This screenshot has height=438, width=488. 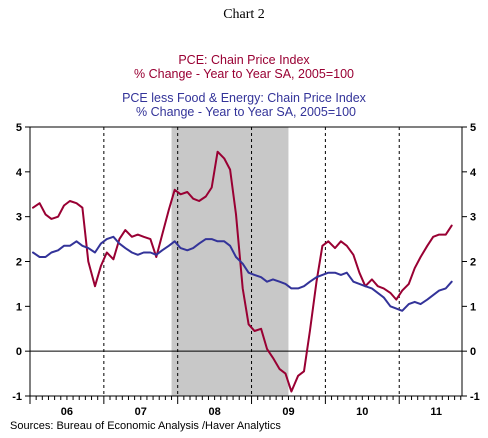 I want to click on y-tick-label-left: -1, so click(x=17, y=397).